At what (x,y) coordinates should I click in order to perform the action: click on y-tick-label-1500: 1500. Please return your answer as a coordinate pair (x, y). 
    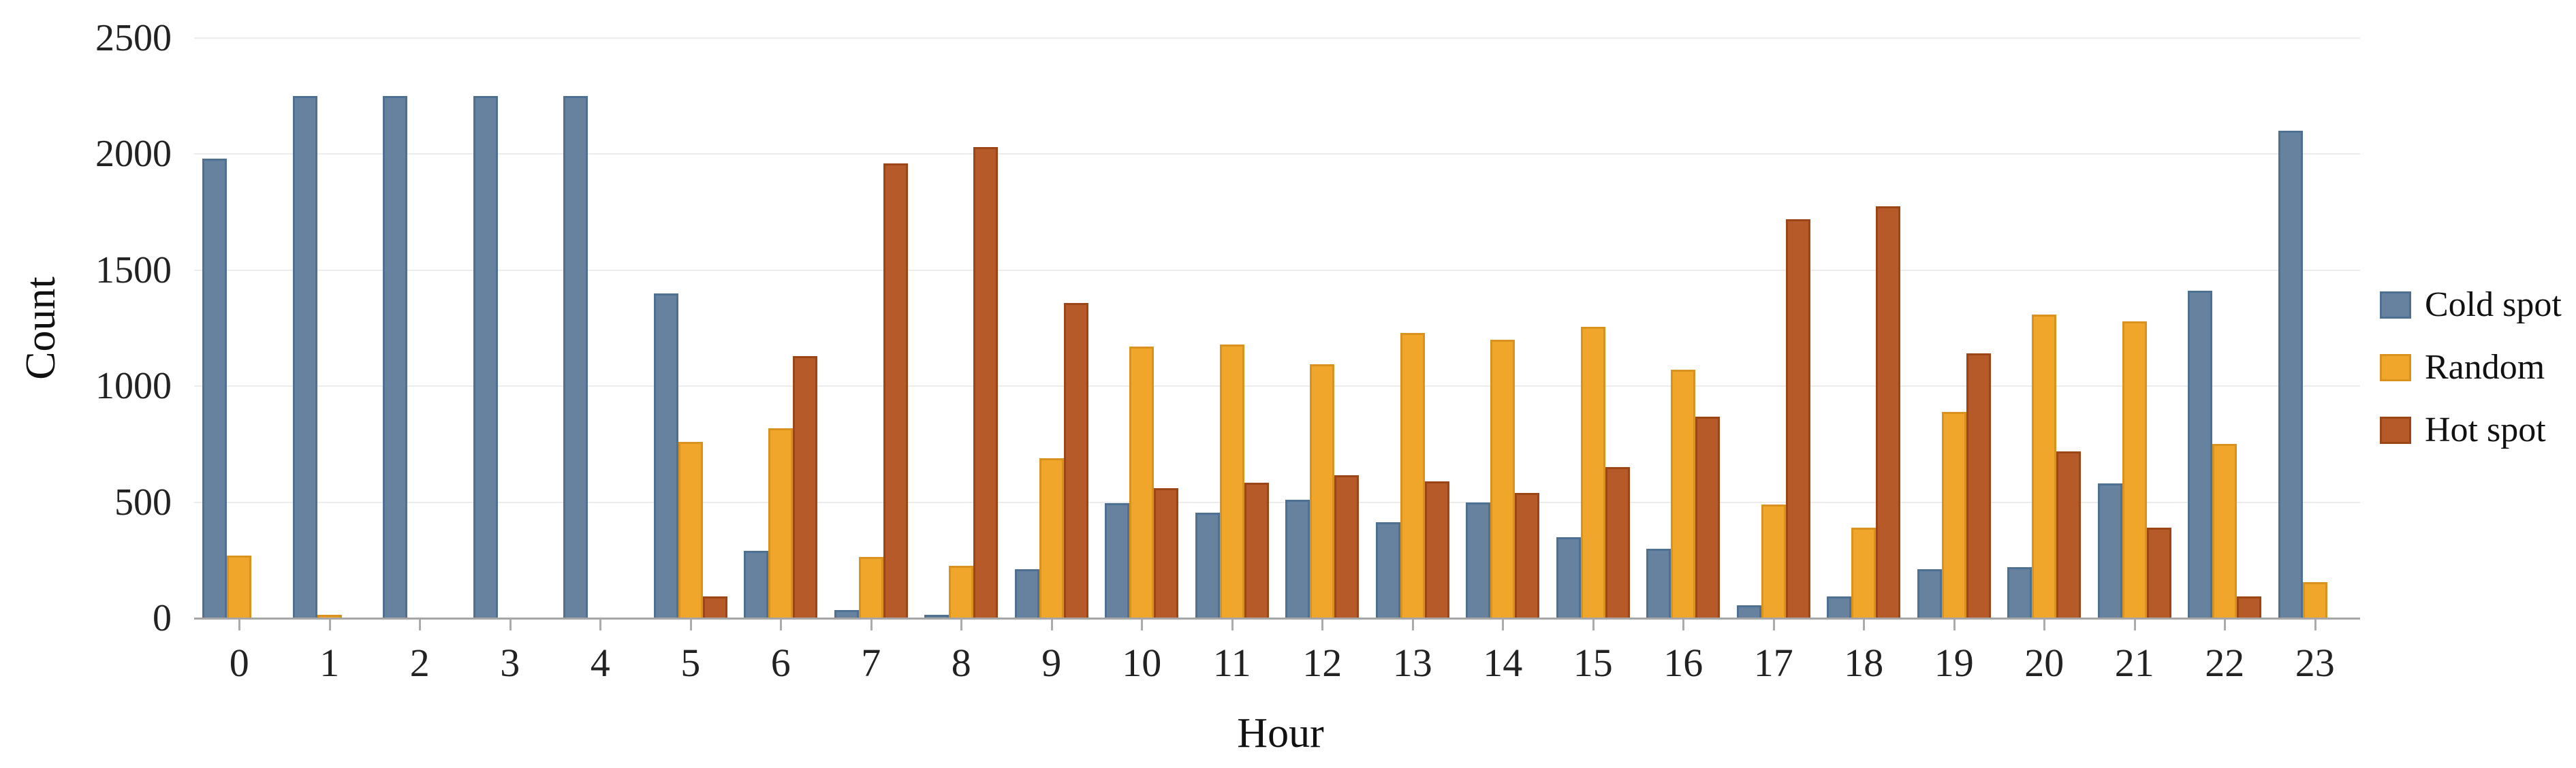
    Looking at the image, I should click on (133, 270).